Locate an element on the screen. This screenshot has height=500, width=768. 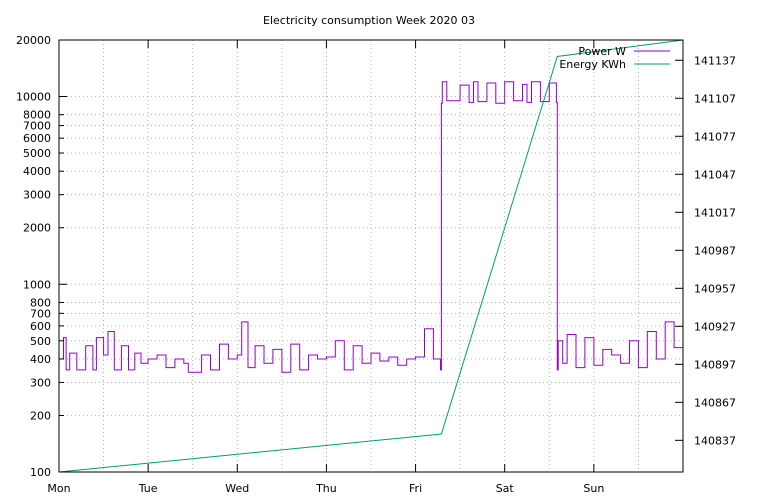
y-left-tick-label: 700 is located at coordinates (40, 313).